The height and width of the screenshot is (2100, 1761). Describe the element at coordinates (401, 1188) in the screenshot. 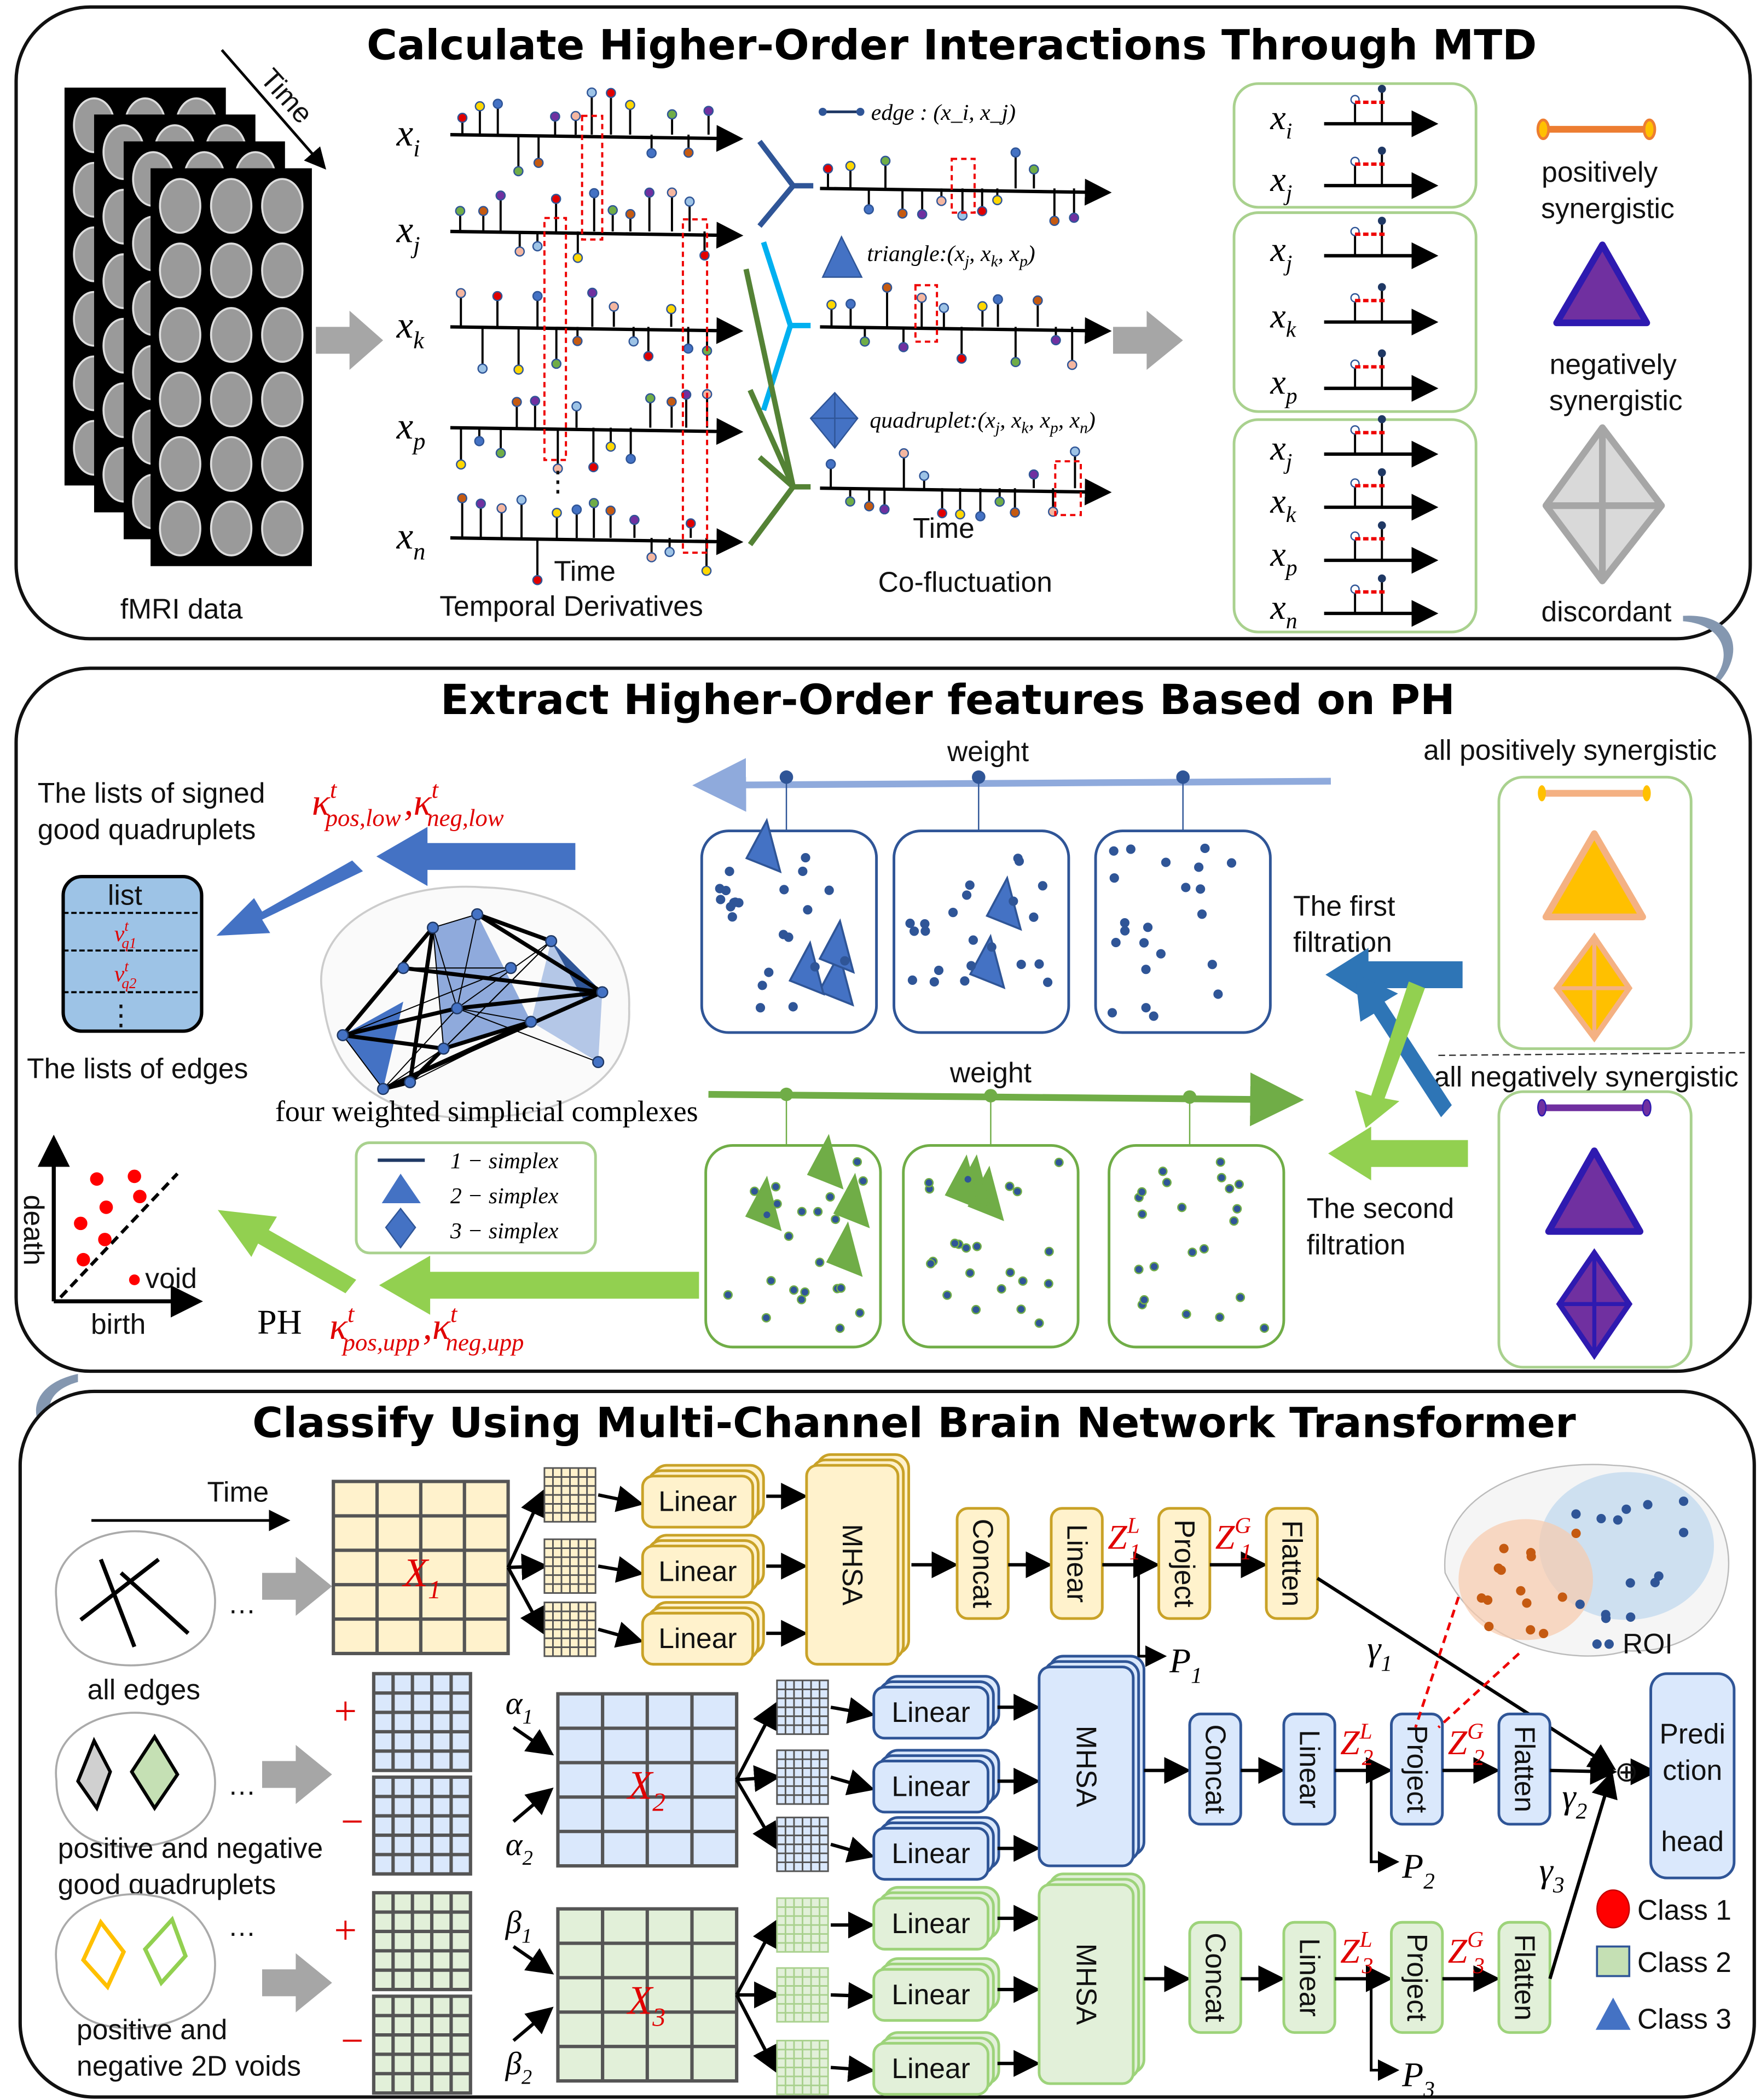

I see `2-simplex-icon` at that location.